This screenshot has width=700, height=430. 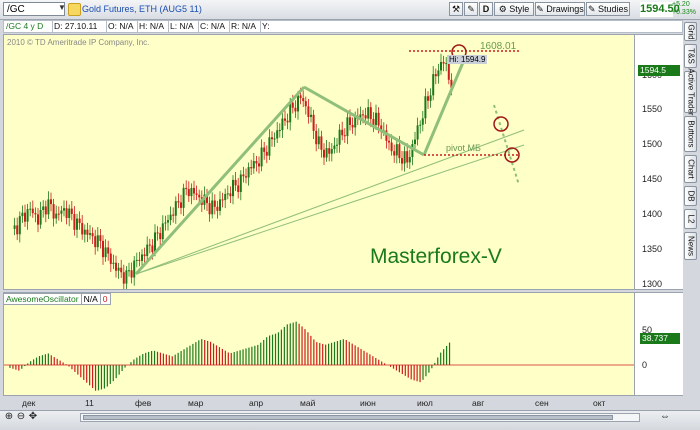 I want to click on studies-button: ✎ Studies, so click(x=608, y=9).